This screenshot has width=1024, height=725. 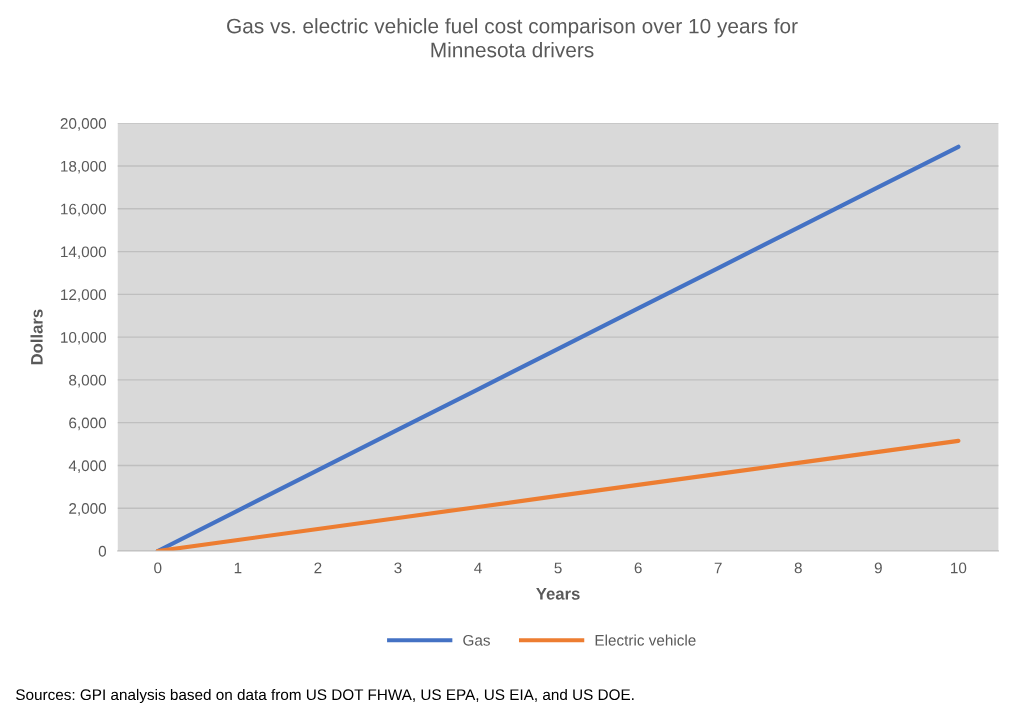 I want to click on y-tick-label: 10,000, so click(x=84, y=338).